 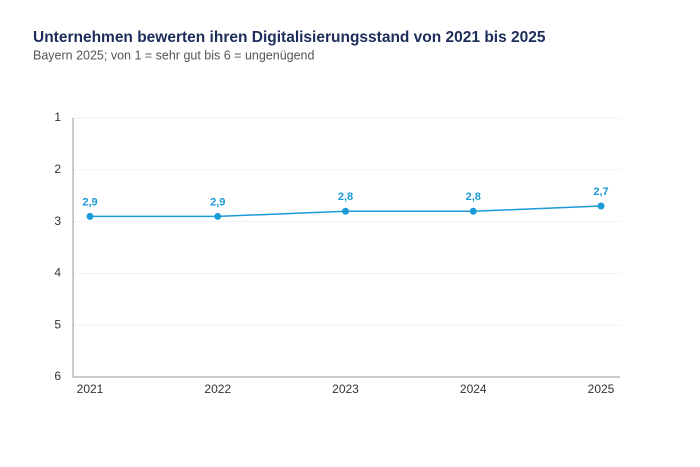 What do you see at coordinates (57, 273) in the screenshot?
I see `y-tick-label: 4` at bounding box center [57, 273].